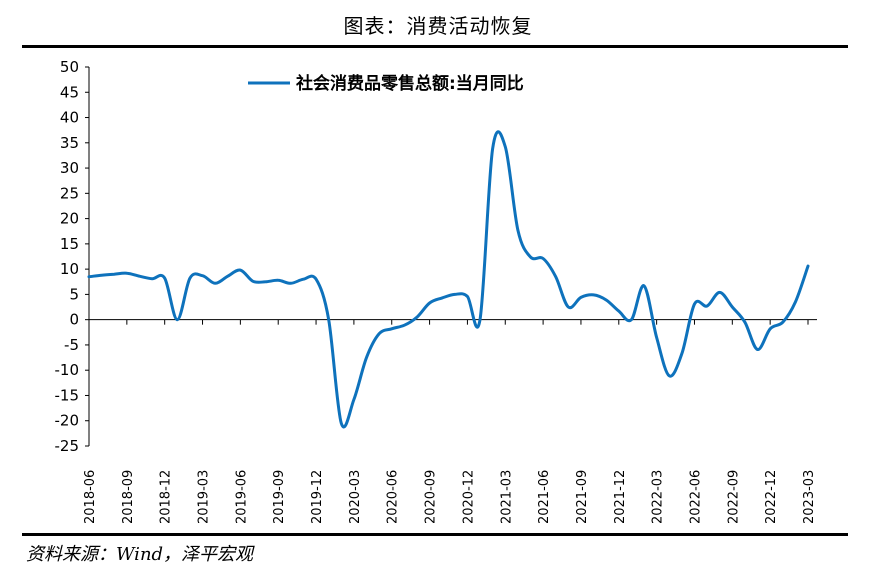 The height and width of the screenshot is (573, 876). What do you see at coordinates (620, 497) in the screenshot?
I see `x-tick-label: 2021-12` at bounding box center [620, 497].